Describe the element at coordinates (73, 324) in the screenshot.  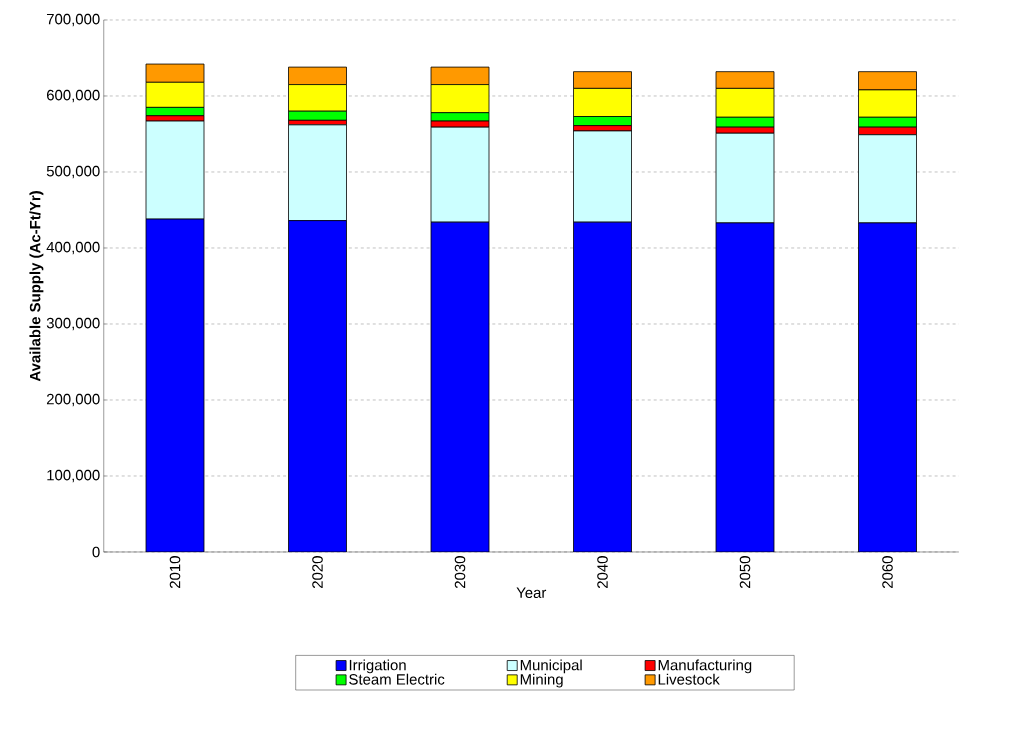
I see `y-tick-label: 300,000` at that location.